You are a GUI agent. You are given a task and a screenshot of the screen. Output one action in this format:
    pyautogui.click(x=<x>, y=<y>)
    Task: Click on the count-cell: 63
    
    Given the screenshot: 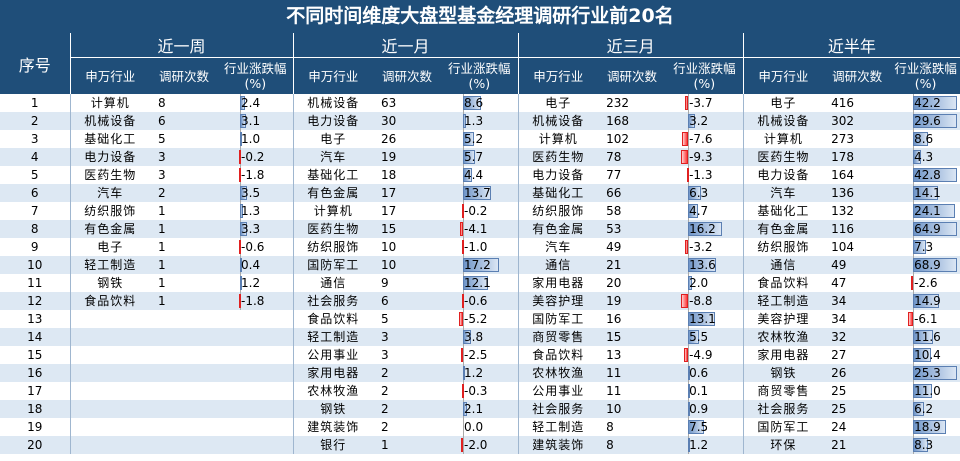 What is the action you would take?
    pyautogui.click(x=389, y=103)
    